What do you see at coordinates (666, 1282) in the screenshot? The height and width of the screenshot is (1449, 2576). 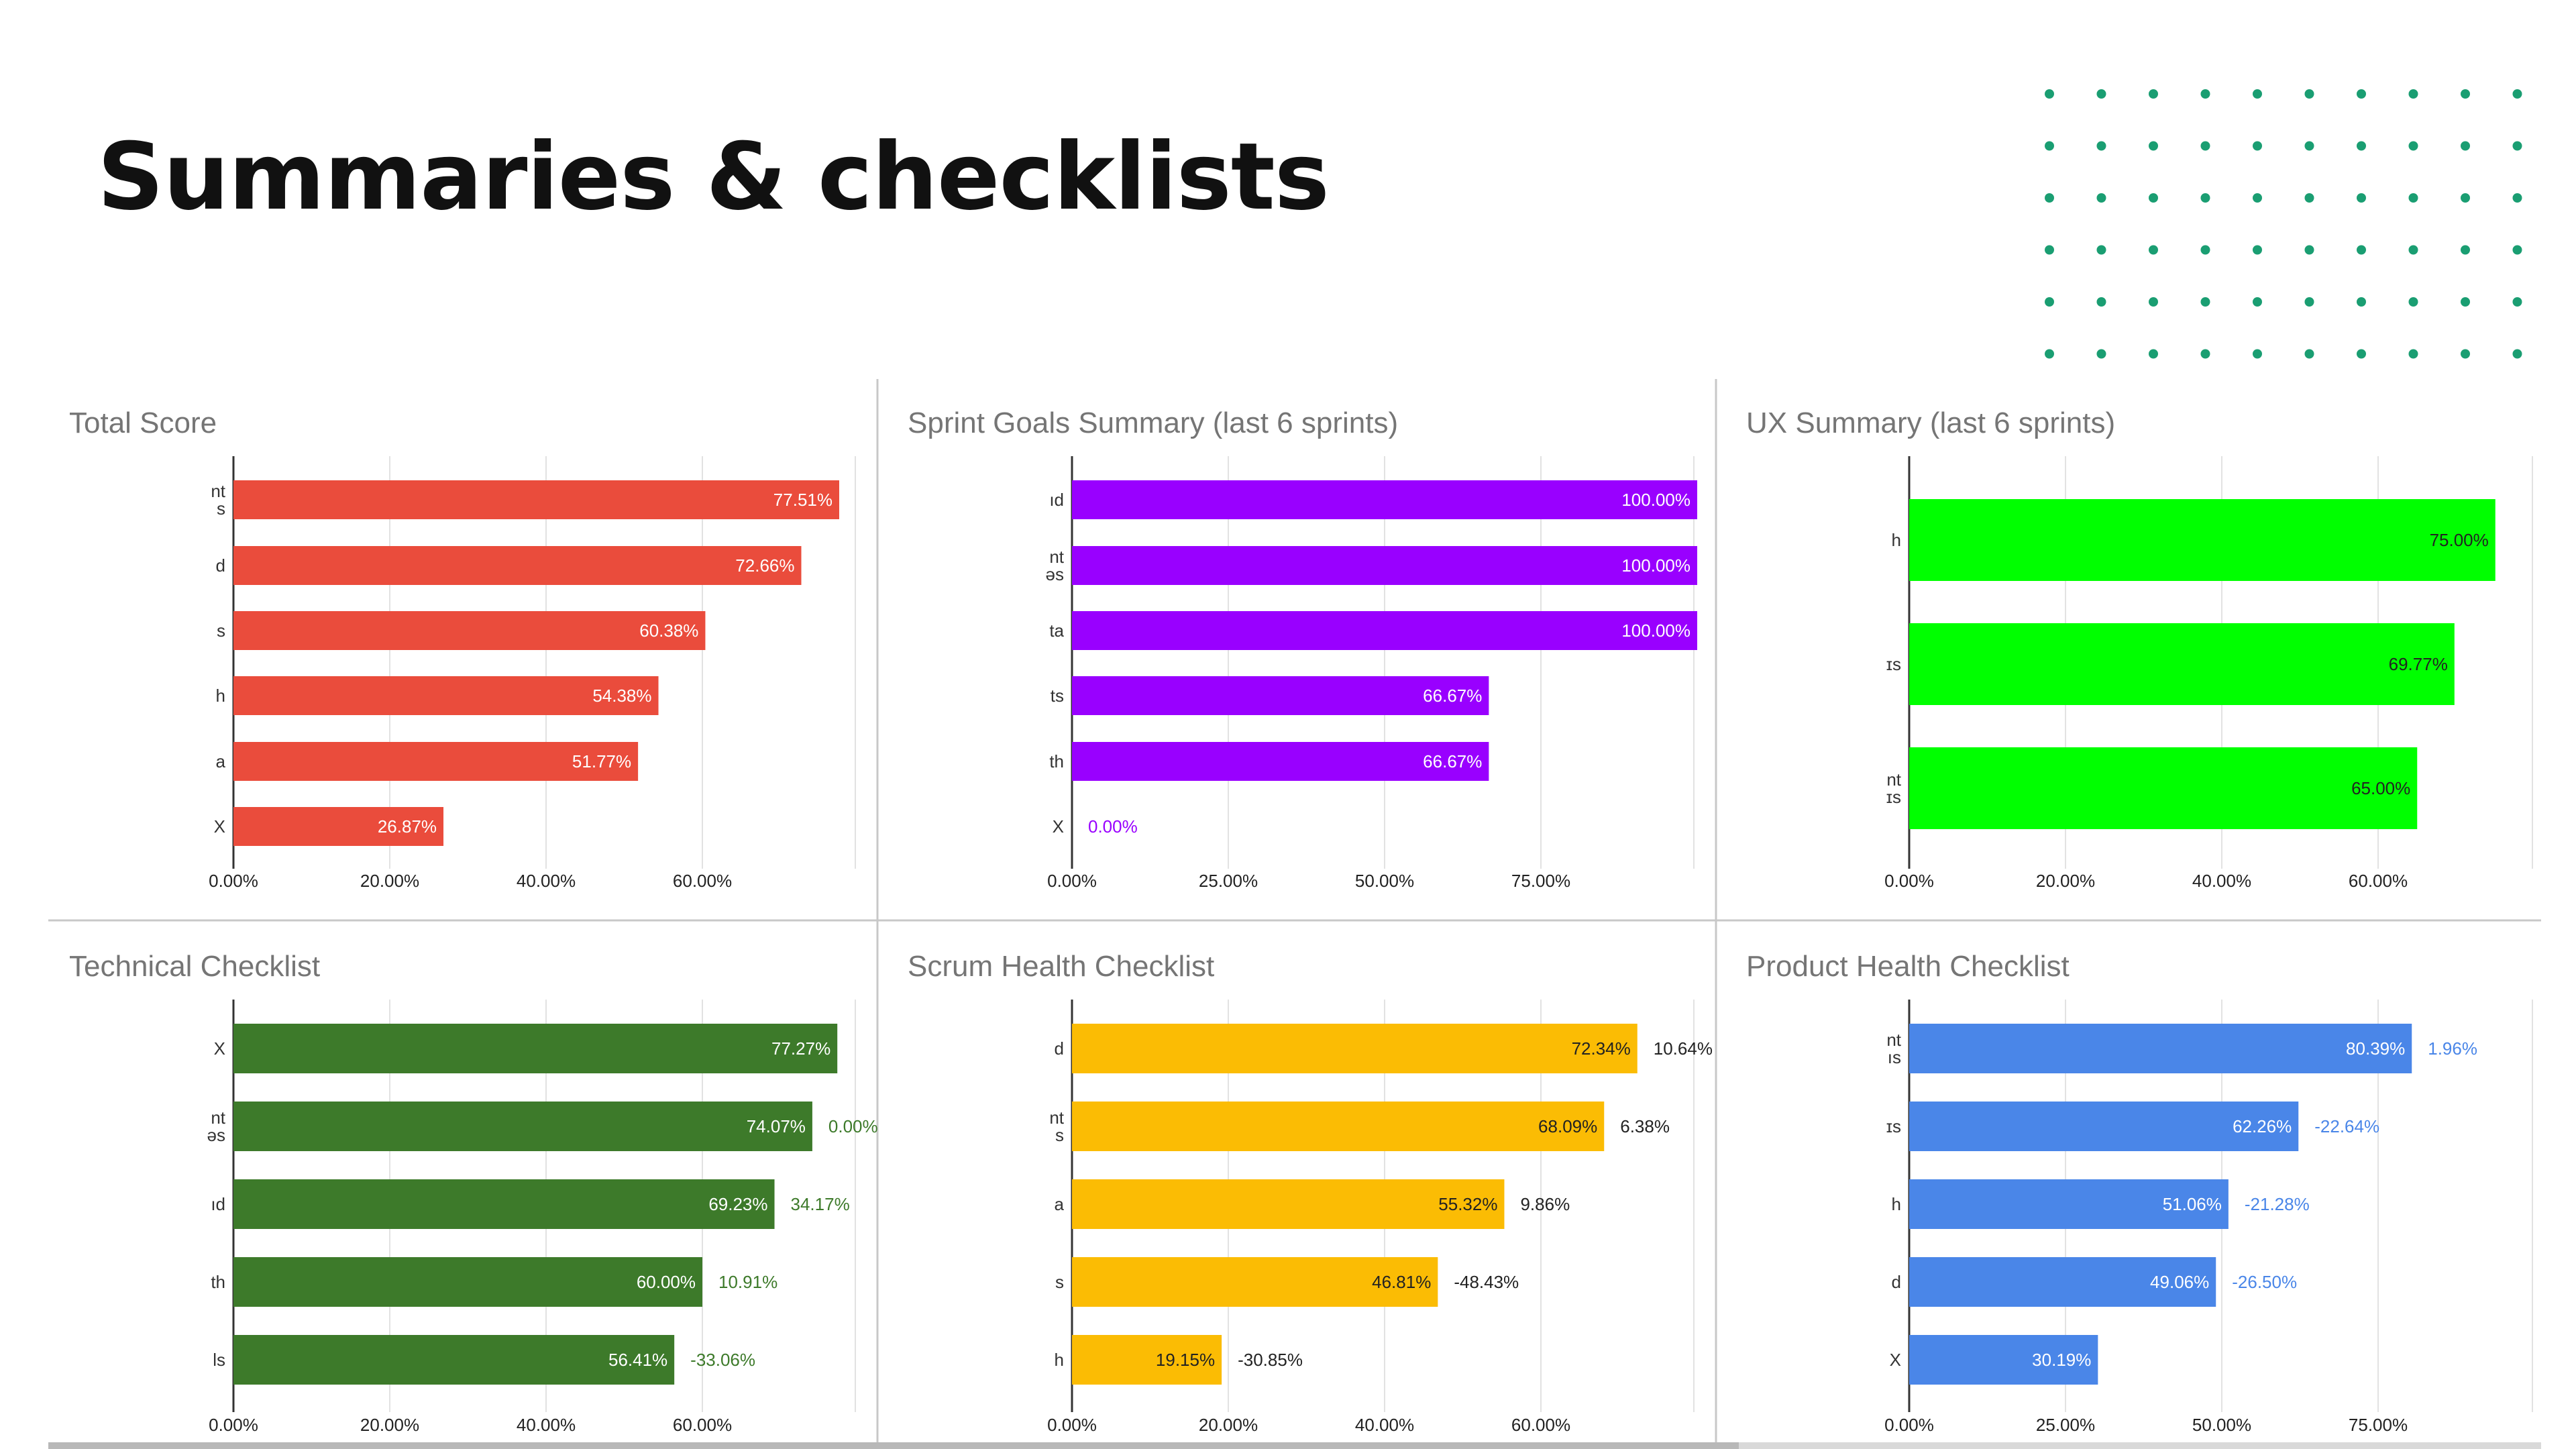 I see `bar-value-label: 60.00%` at bounding box center [666, 1282].